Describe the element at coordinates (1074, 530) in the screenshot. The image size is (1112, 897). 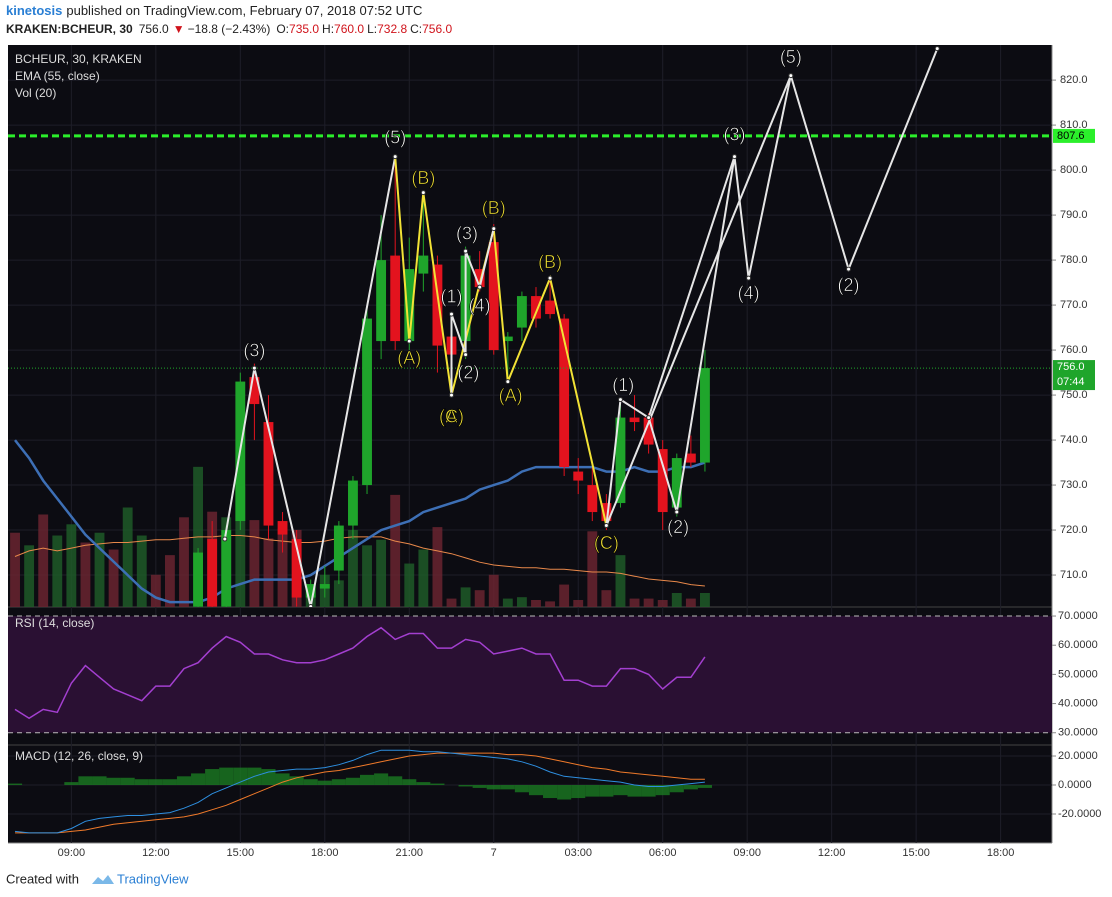
I see `y-tick-label: 720.0` at that location.